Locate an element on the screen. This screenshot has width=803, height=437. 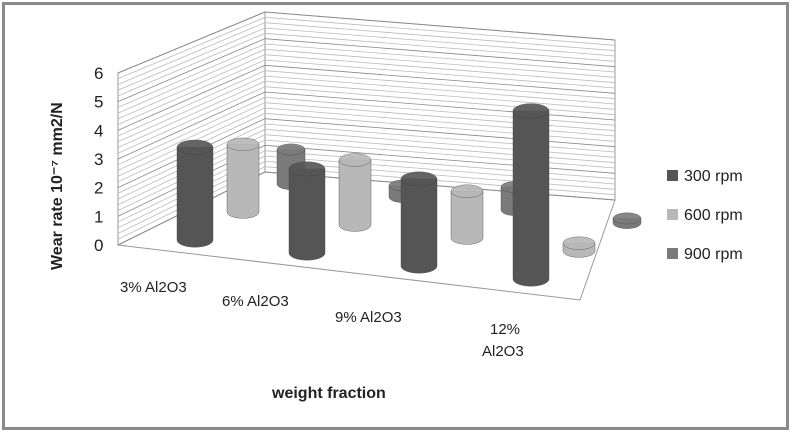
x-tick-label-line: 12% is located at coordinates (505, 329).